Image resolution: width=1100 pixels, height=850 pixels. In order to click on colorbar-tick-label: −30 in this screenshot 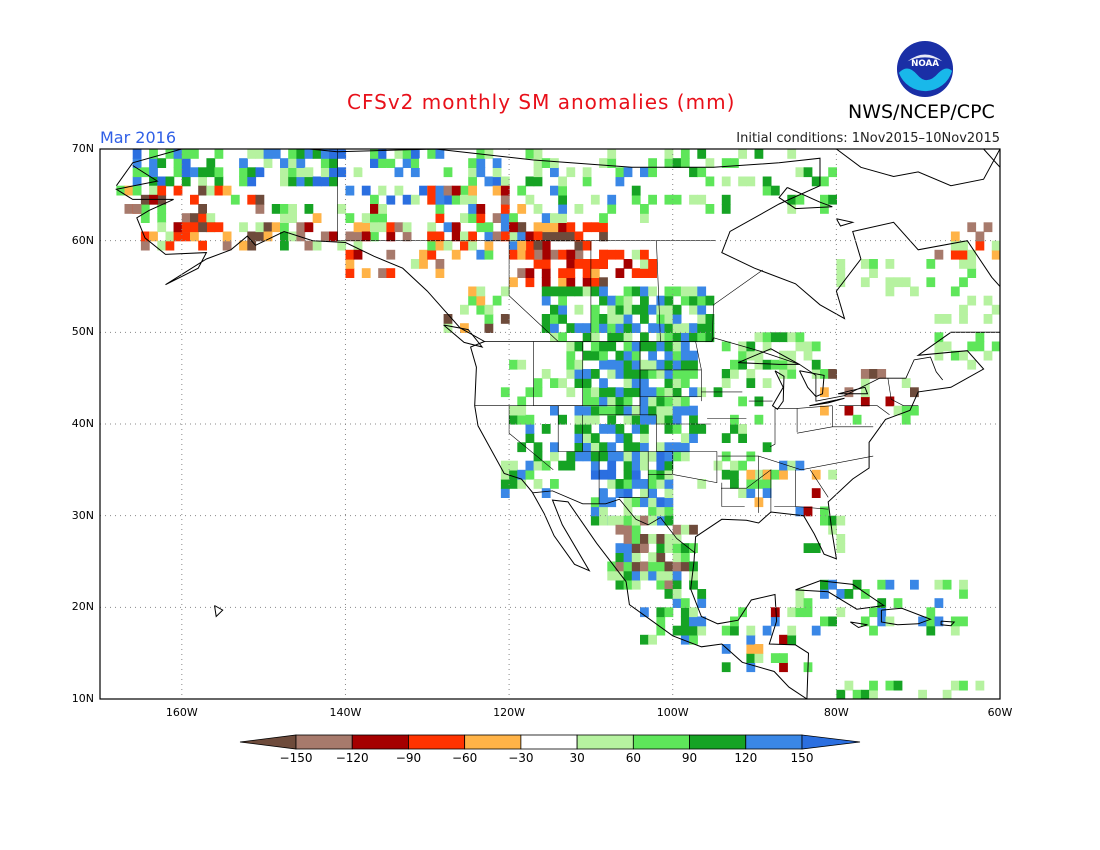, I will do `click(521, 758)`.